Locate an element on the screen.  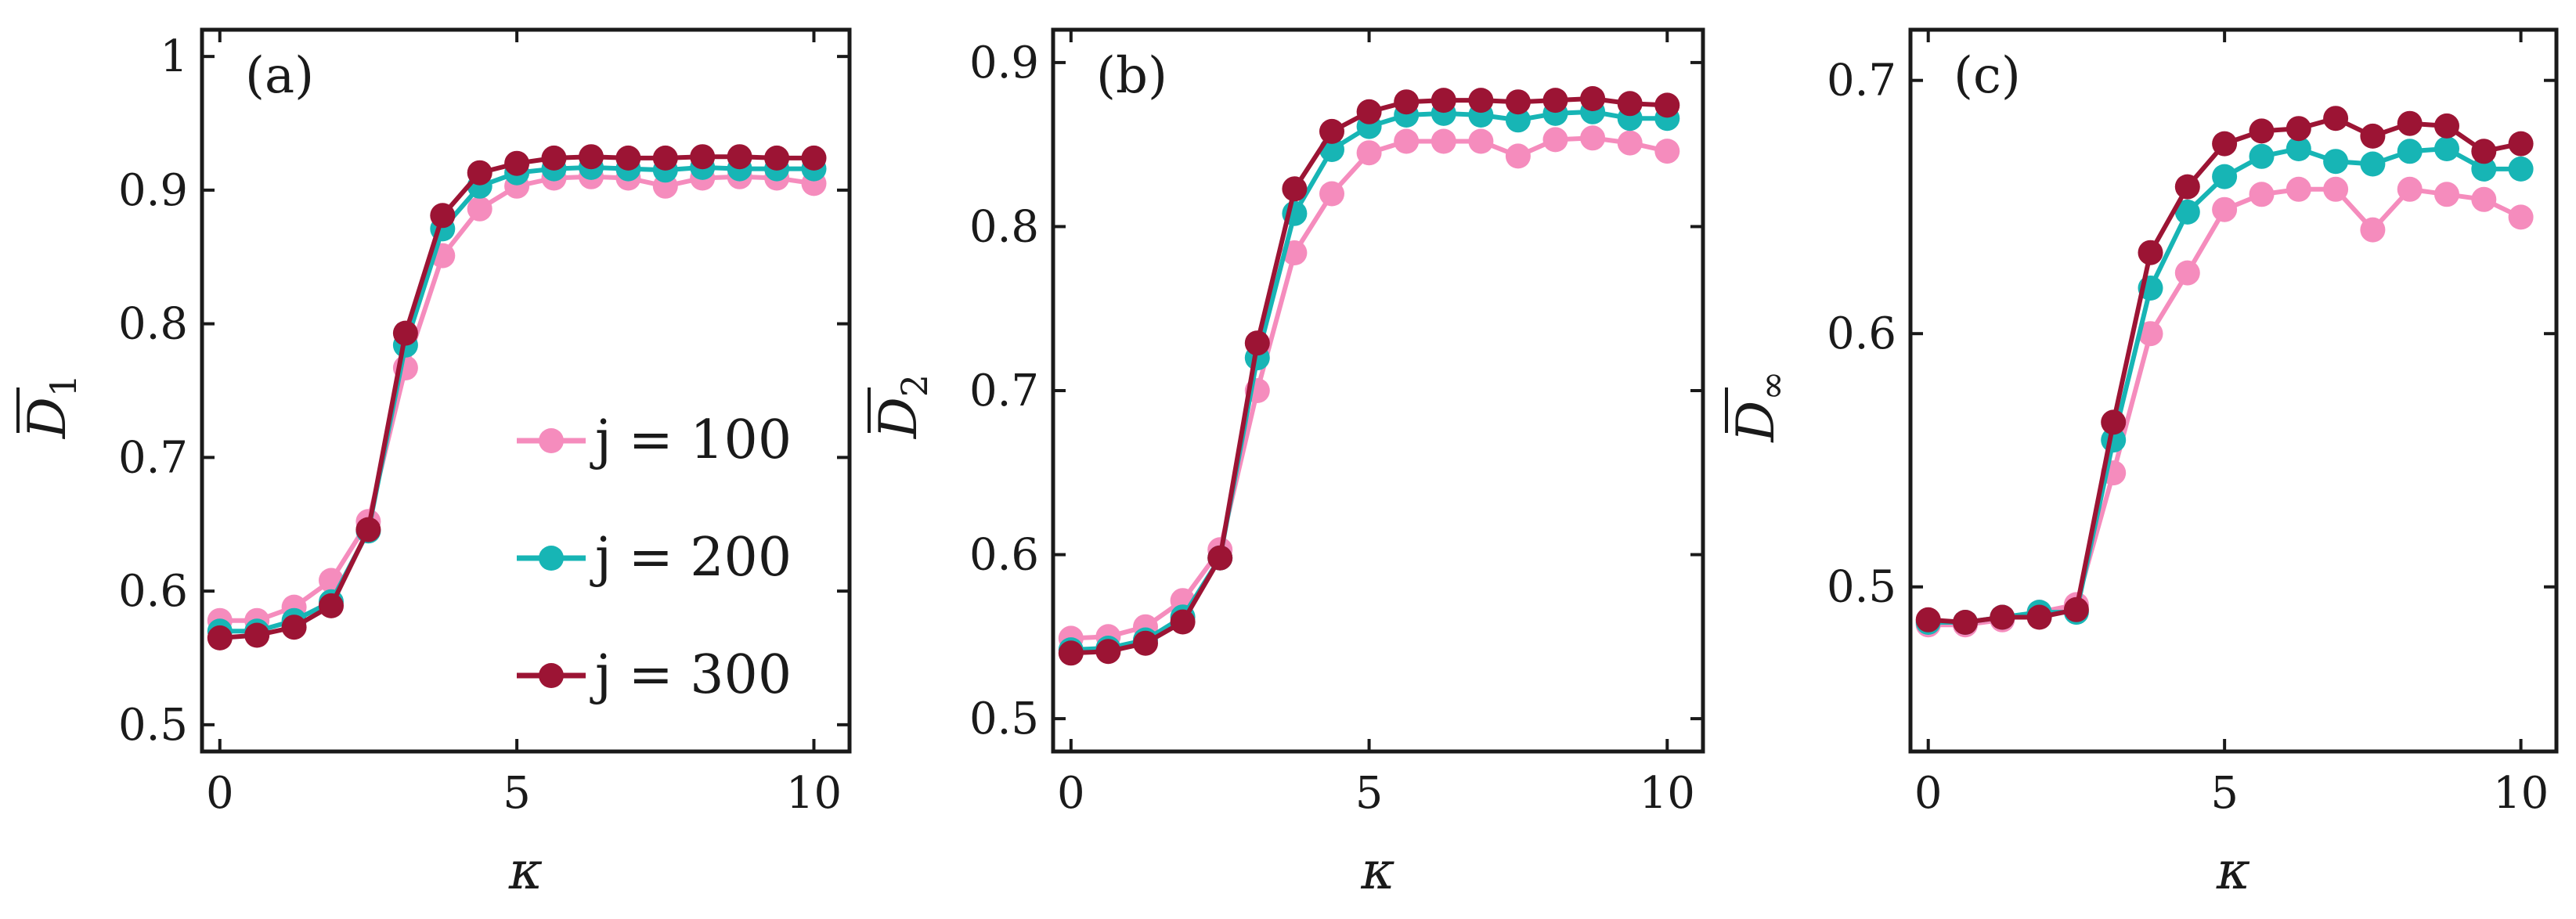
legend-entry-j200: j = 200 is located at coordinates (654, 558).